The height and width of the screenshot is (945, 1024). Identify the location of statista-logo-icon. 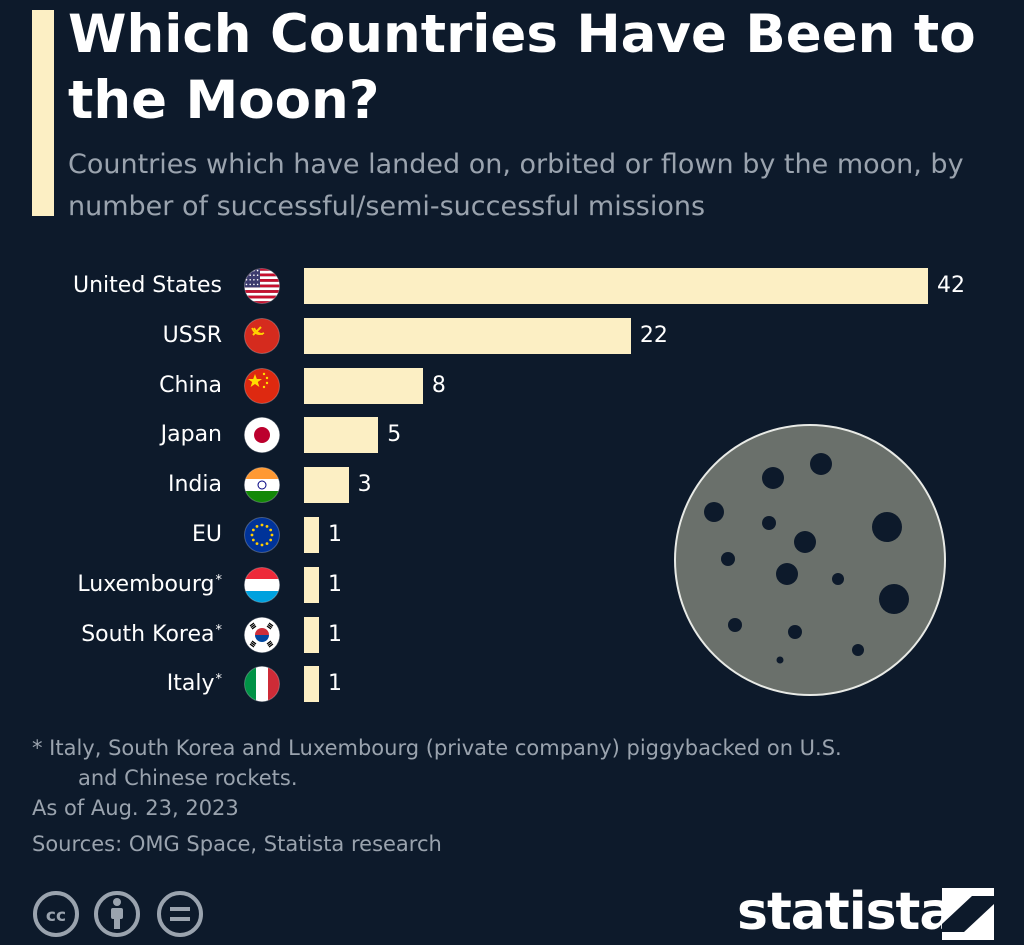
(968, 914).